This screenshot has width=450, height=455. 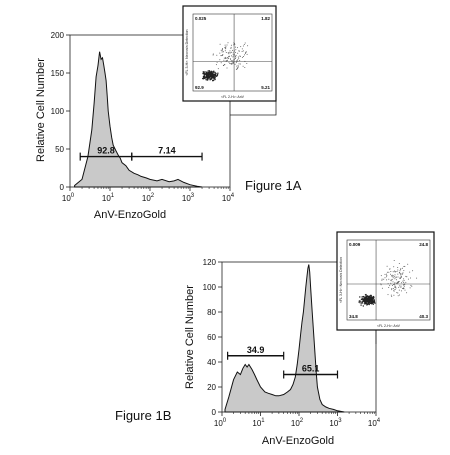 I want to click on y-tick-label: 0, so click(x=62, y=187).